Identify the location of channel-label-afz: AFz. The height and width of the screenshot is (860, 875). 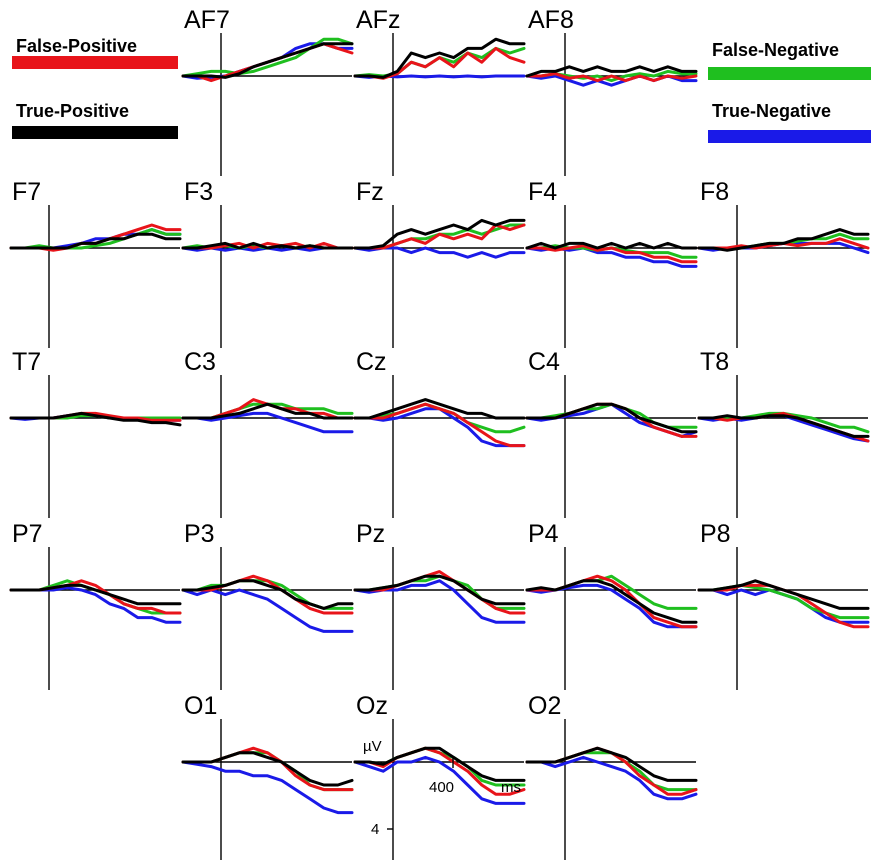
(378, 20).